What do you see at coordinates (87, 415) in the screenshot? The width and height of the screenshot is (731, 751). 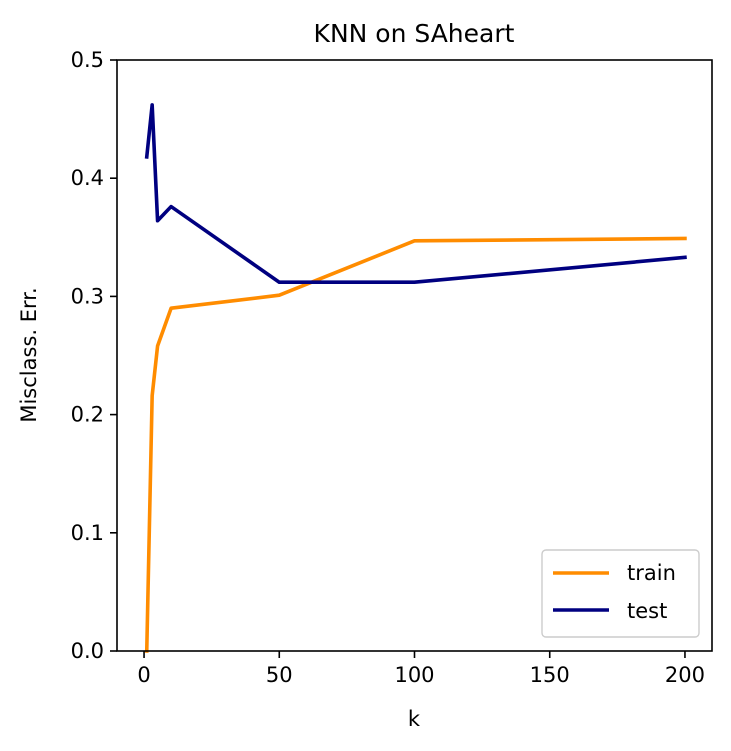 I see `y-tick-label: 0.2` at bounding box center [87, 415].